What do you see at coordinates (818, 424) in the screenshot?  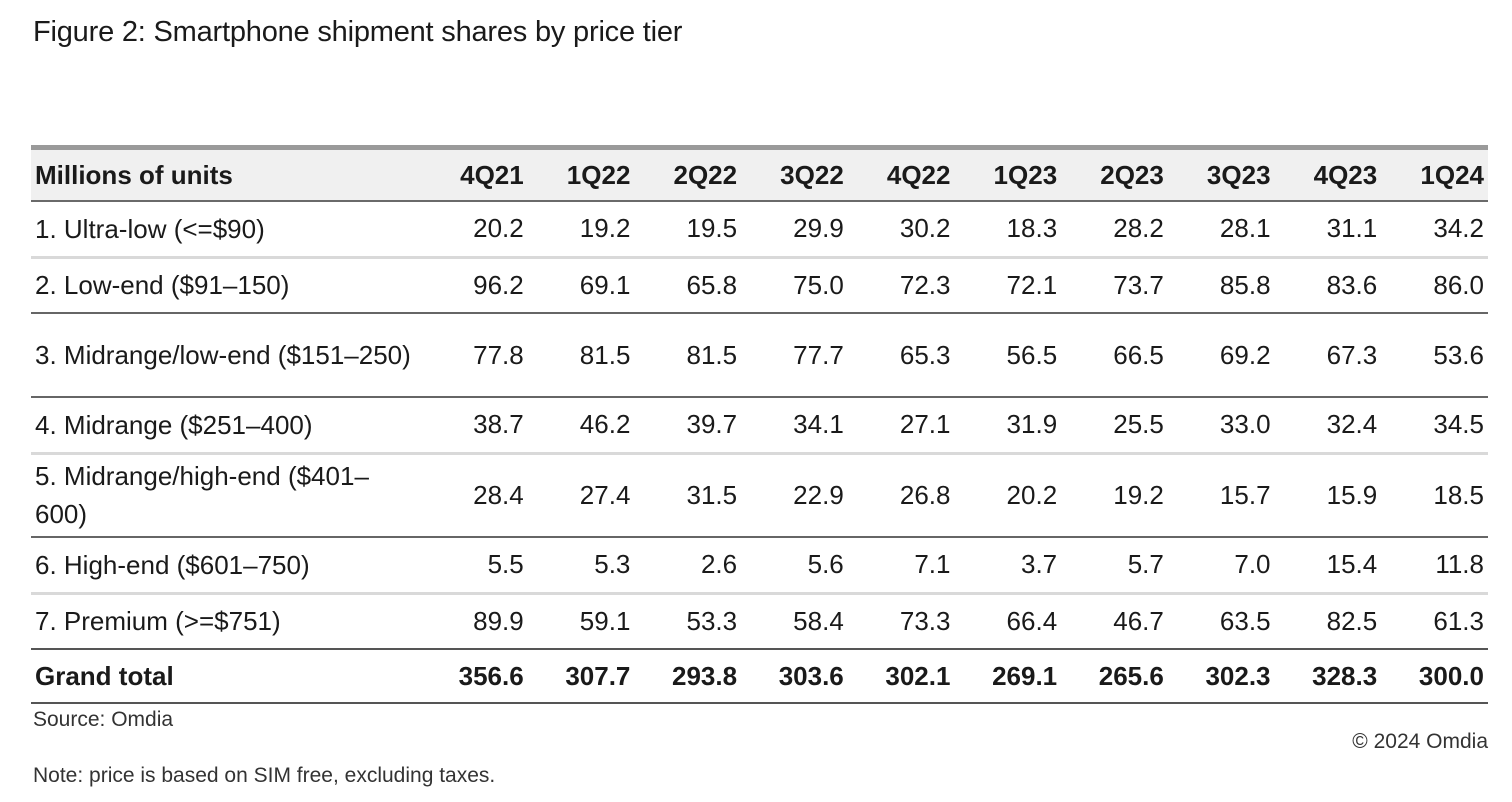 I see `table-cell: 34.1` at bounding box center [818, 424].